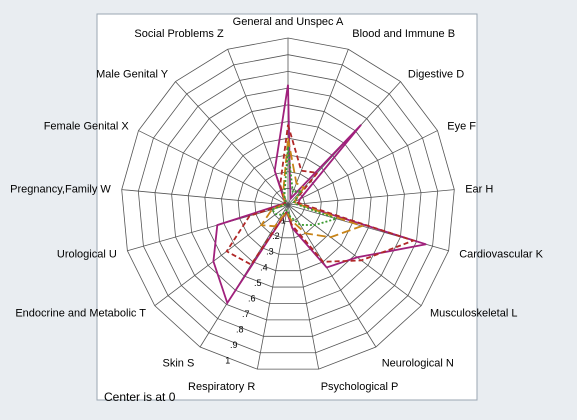  What do you see at coordinates (240, 330) in the screenshot?
I see `tick-label: .8` at bounding box center [240, 330].